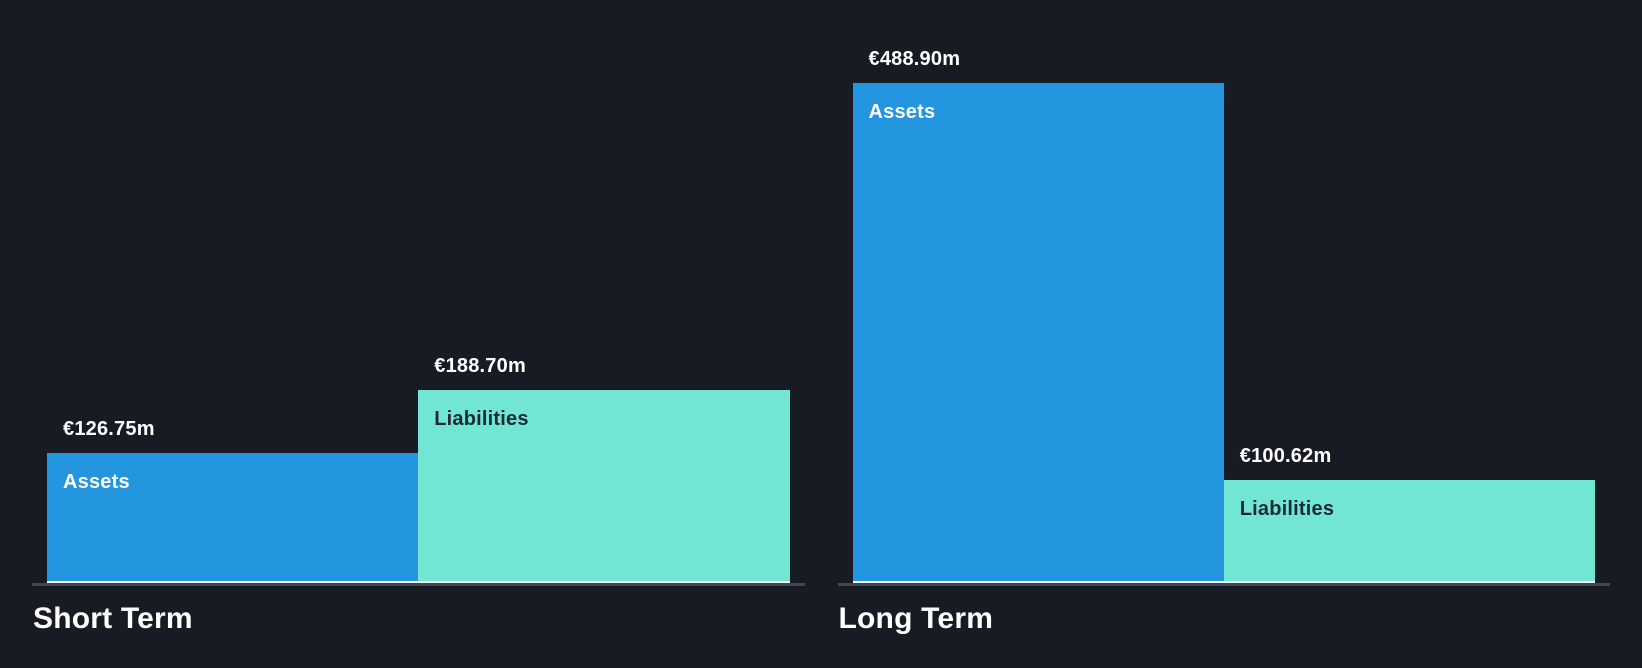 The width and height of the screenshot is (1642, 668). What do you see at coordinates (604, 486) in the screenshot?
I see `short-term-liabilities-bar: Liabilities` at bounding box center [604, 486].